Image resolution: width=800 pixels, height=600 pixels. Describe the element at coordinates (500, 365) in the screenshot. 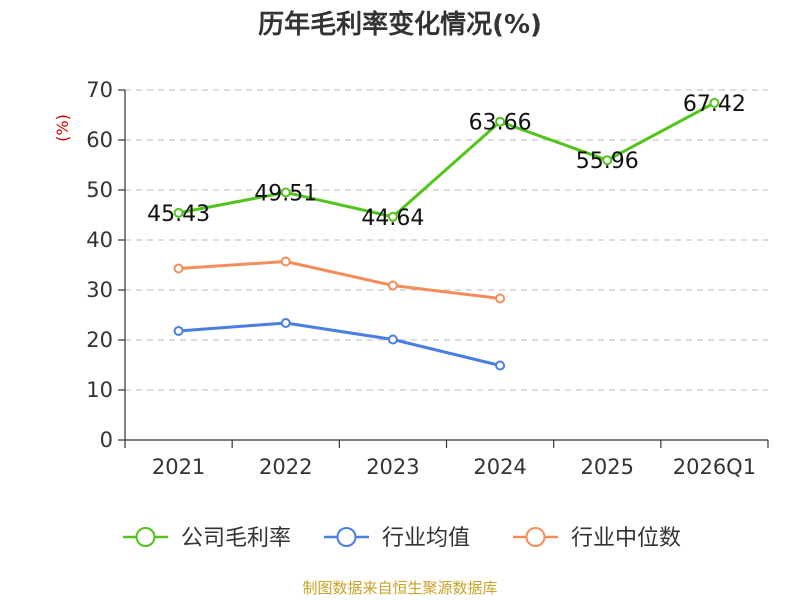

I see `data-point-1-2024` at that location.